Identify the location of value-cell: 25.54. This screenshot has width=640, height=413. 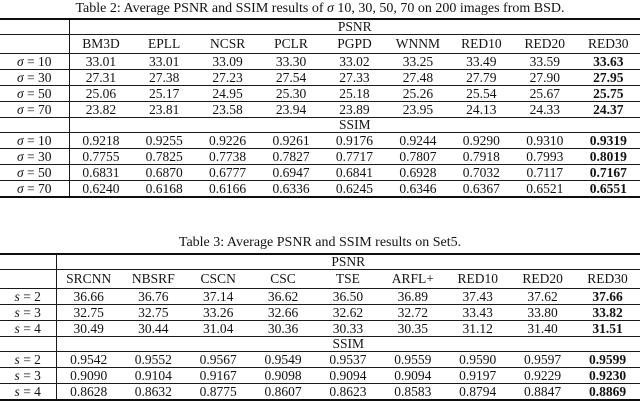
(481, 93).